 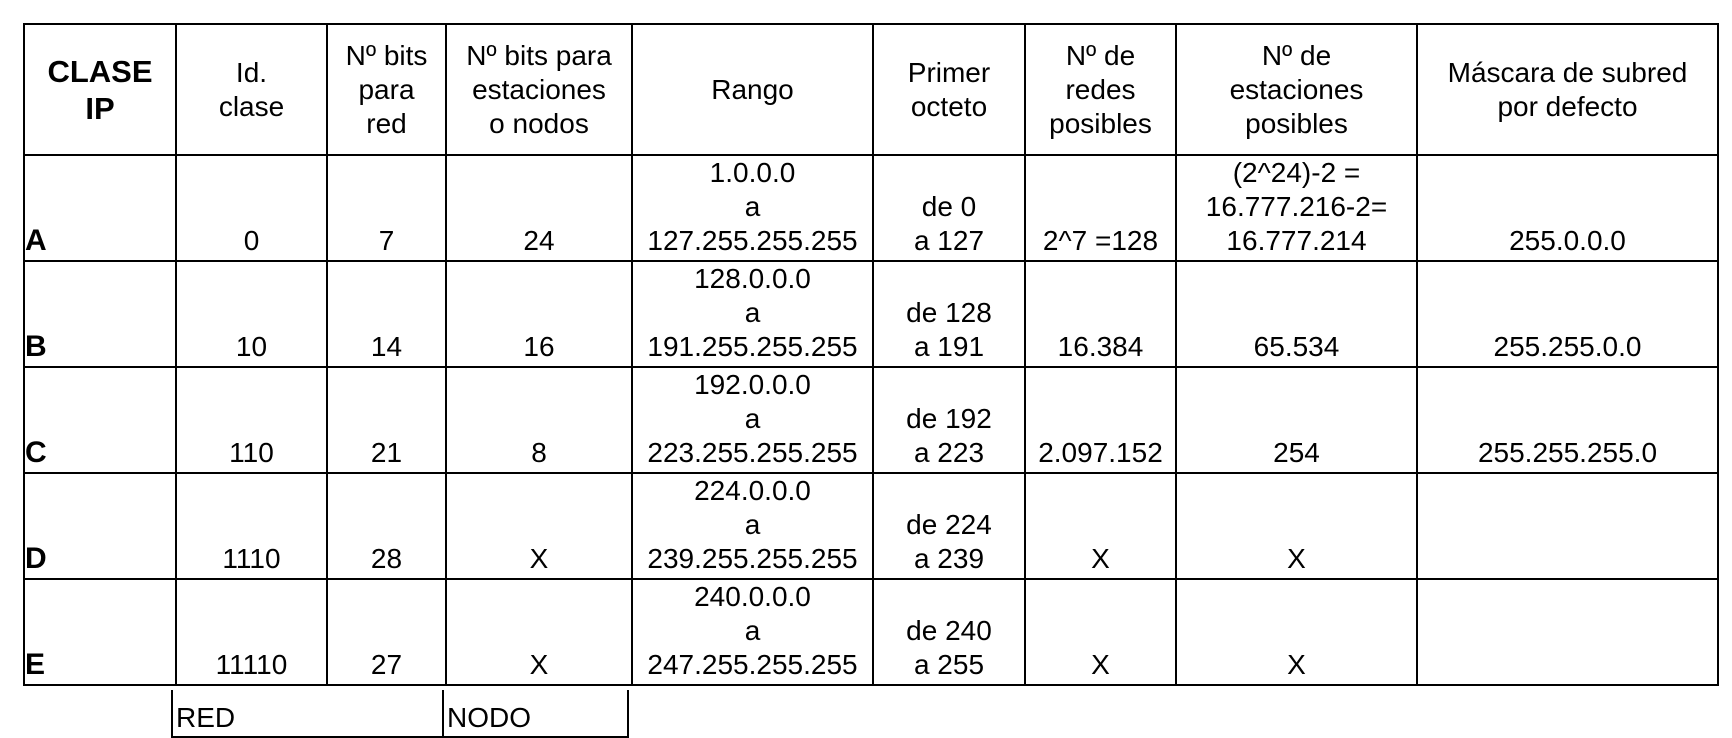 What do you see at coordinates (251, 89) in the screenshot?
I see `header-id-clase: Id. clase` at bounding box center [251, 89].